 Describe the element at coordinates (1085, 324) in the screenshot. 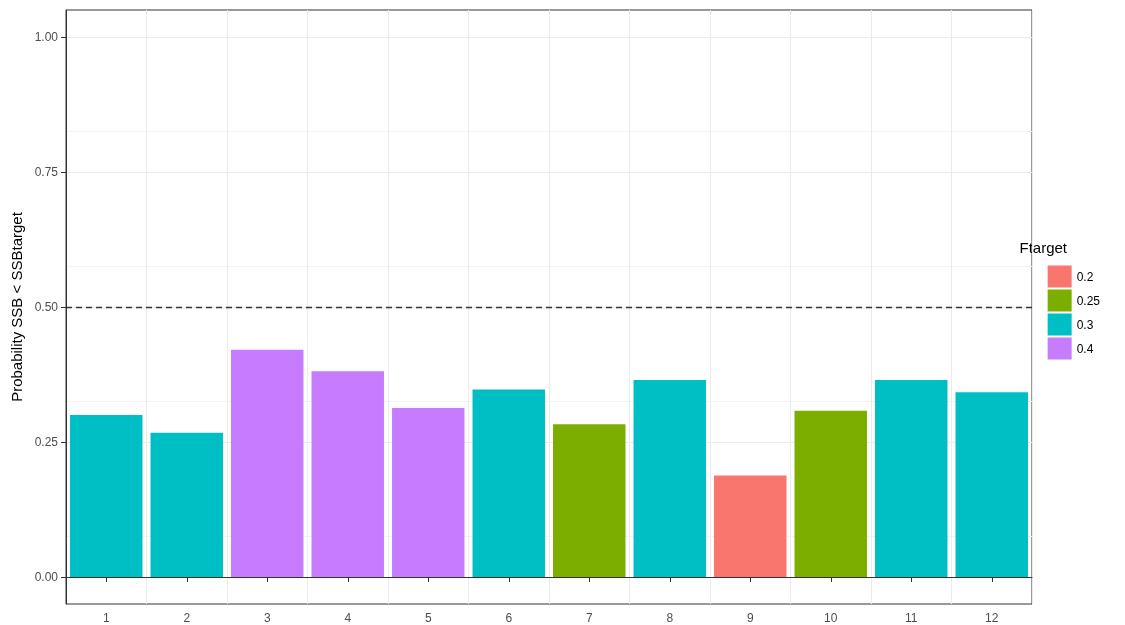

I see `legend-label: 0.3` at that location.